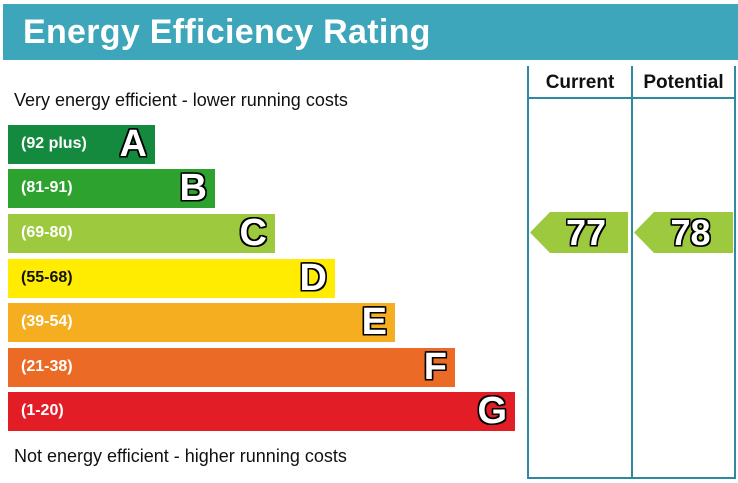 This screenshot has width=738, height=483. What do you see at coordinates (133, 144) in the screenshot?
I see `band-letter: A` at bounding box center [133, 144].